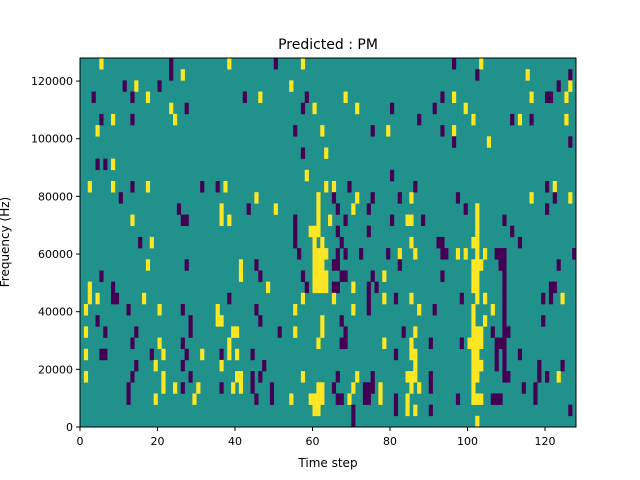  What do you see at coordinates (80, 441) in the screenshot?
I see `x-tick-label: 0` at bounding box center [80, 441].